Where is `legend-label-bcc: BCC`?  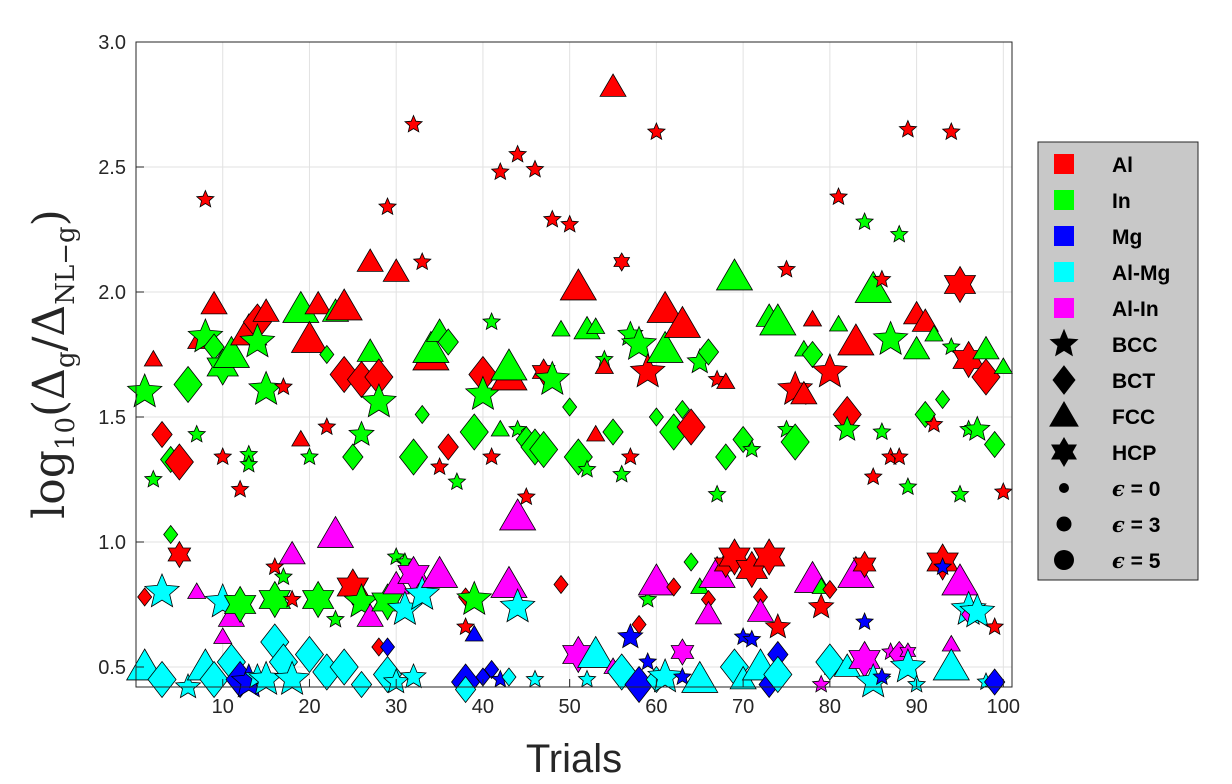 legend-label-bcc: BCC is located at coordinates (1135, 345).